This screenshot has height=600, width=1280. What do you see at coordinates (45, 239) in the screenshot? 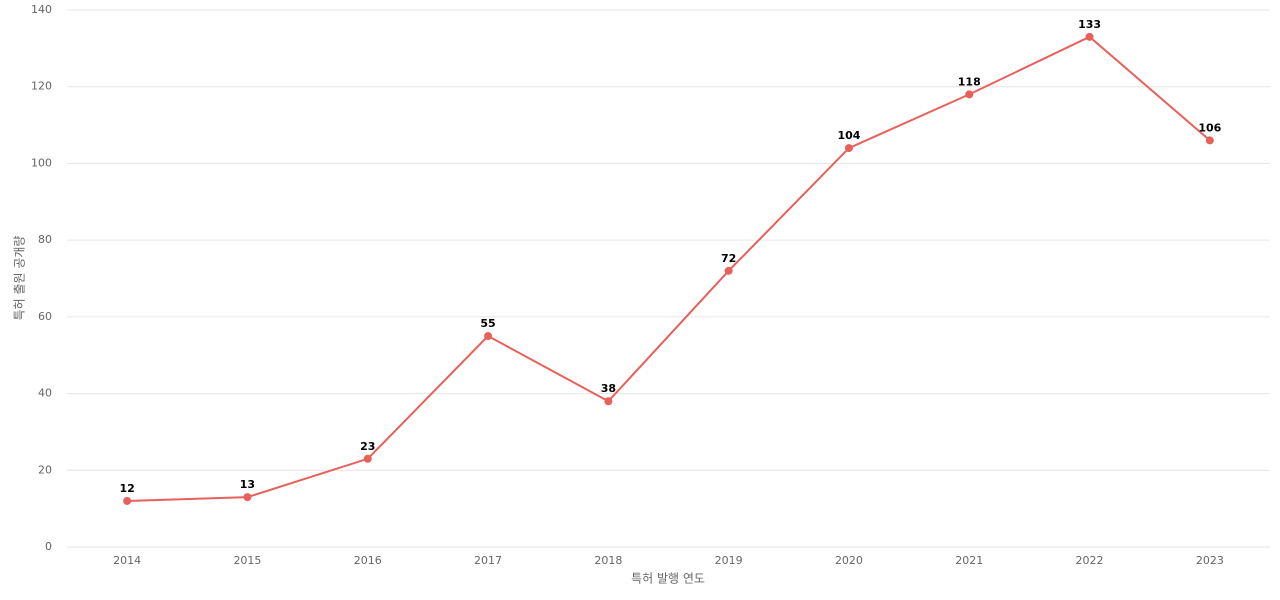
I see `y-tick-label: 80` at bounding box center [45, 239].